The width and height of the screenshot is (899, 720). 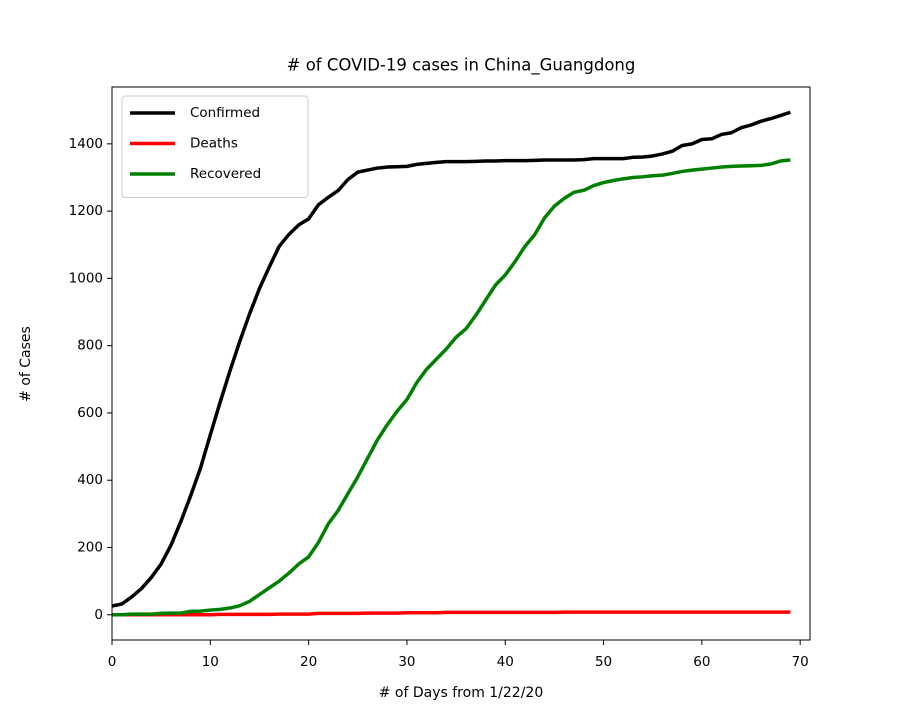 I want to click on chart-title: # of COVID-19 cases in China_Guangdong, so click(x=461, y=66).